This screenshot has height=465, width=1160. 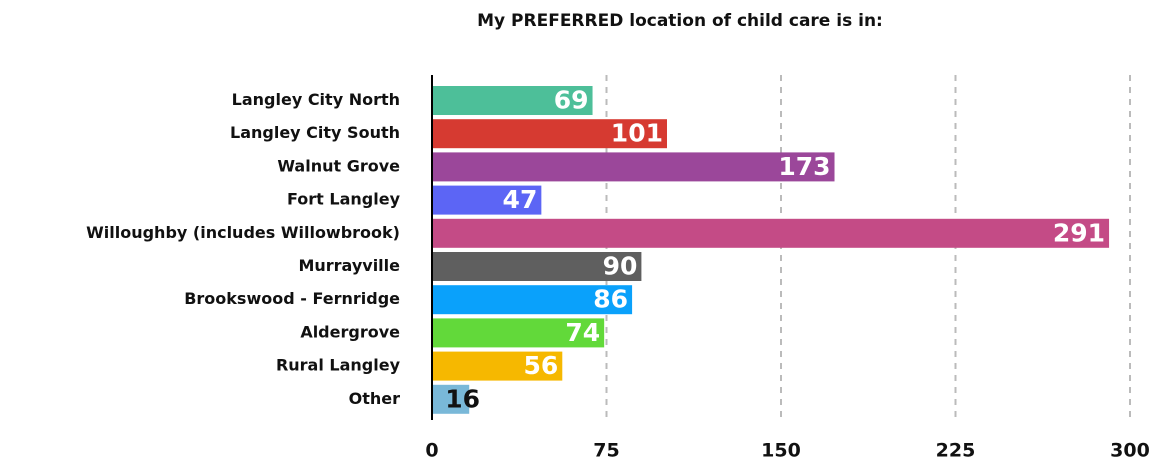 I want to click on y-tick-label: Aldergrove, so click(x=350, y=331).